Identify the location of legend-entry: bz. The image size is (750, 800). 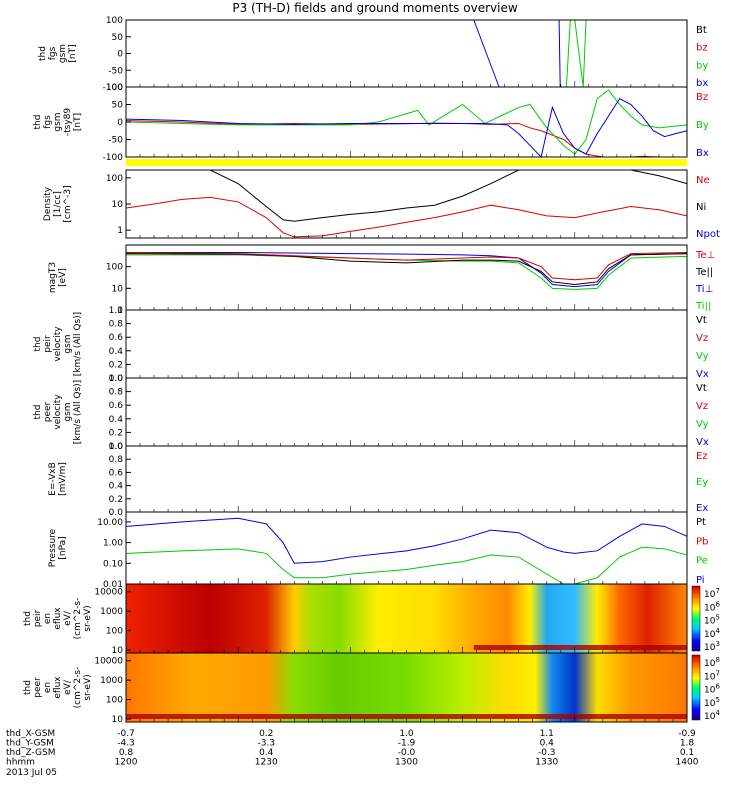
(702, 48).